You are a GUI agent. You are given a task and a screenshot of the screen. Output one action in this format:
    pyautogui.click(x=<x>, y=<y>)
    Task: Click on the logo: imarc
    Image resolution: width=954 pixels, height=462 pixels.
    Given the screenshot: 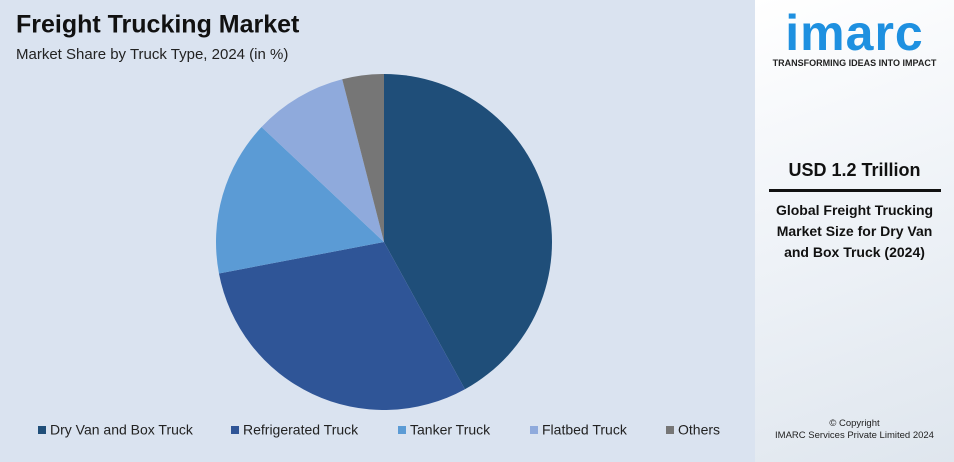 What is the action you would take?
    pyautogui.click(x=854, y=33)
    